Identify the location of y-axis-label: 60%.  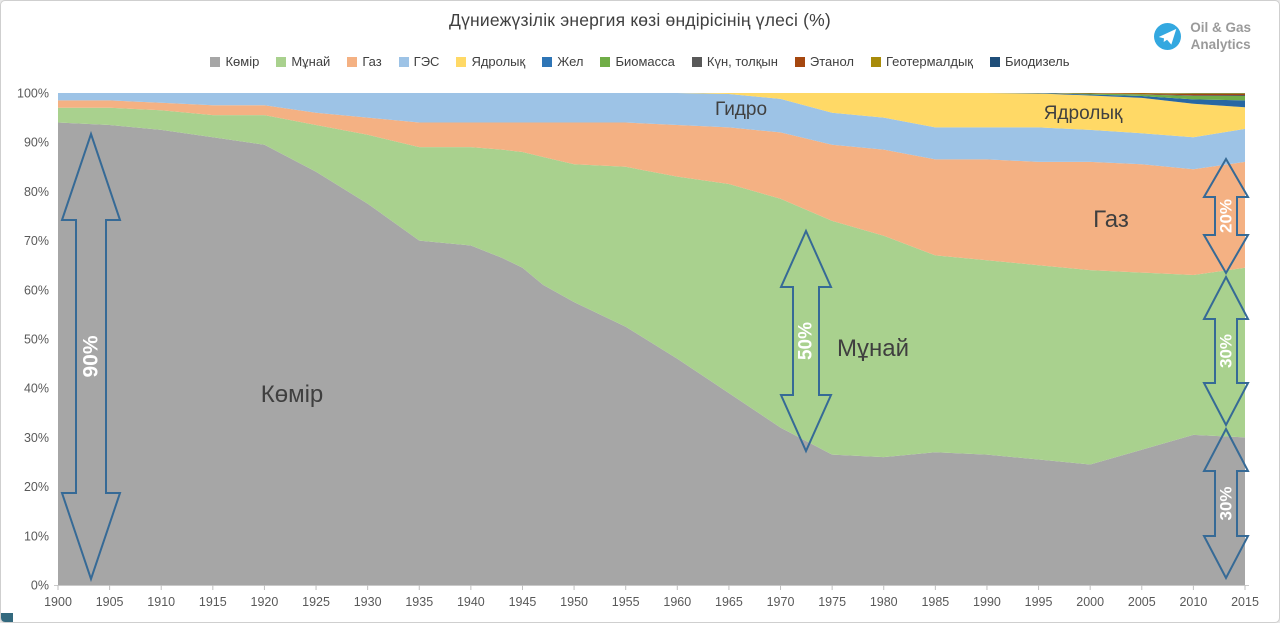
(36, 290).